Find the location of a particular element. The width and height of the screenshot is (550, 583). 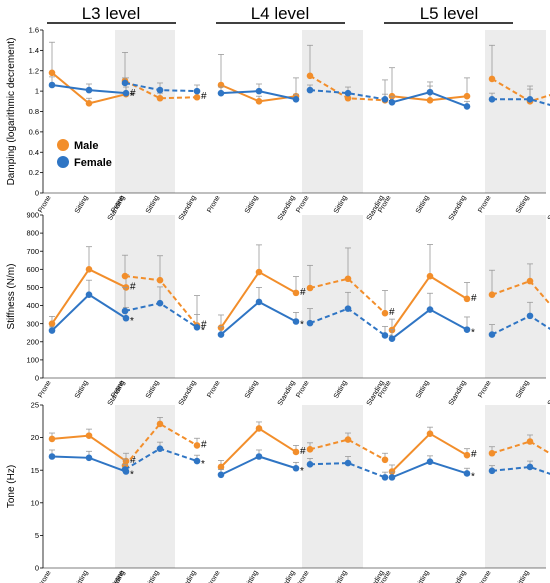

tone-hash-marker: # is located at coordinates (133, 460).